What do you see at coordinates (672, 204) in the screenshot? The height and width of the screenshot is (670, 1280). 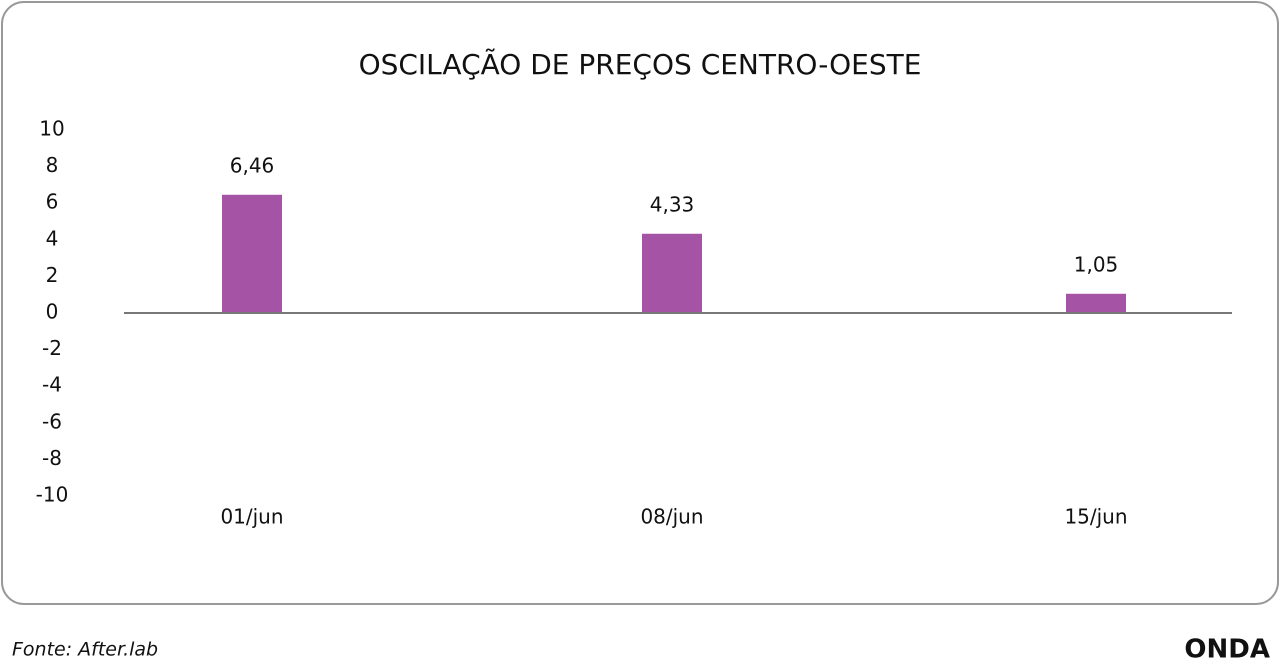 I see `value-label: 4,33` at bounding box center [672, 204].